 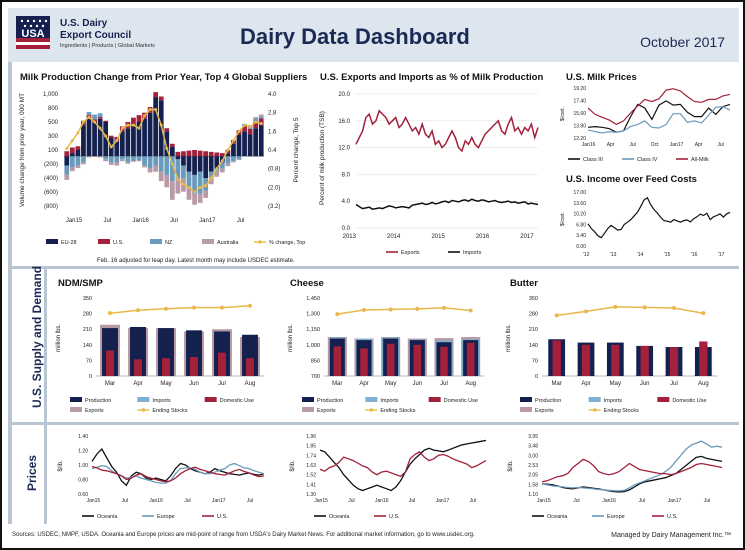 What do you see at coordinates (581, 236) in the screenshot?
I see `income-ytick-label: 3.40` at bounding box center [581, 236].